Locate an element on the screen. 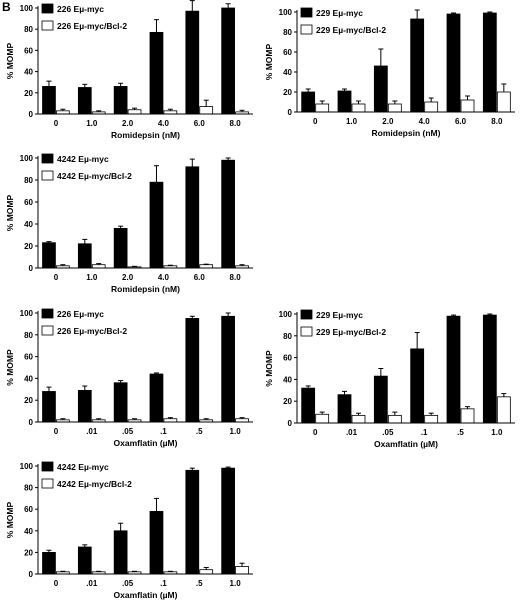 Image resolution: width=520 pixels, height=605 pixels. panel-letter: B is located at coordinates (6, 7).